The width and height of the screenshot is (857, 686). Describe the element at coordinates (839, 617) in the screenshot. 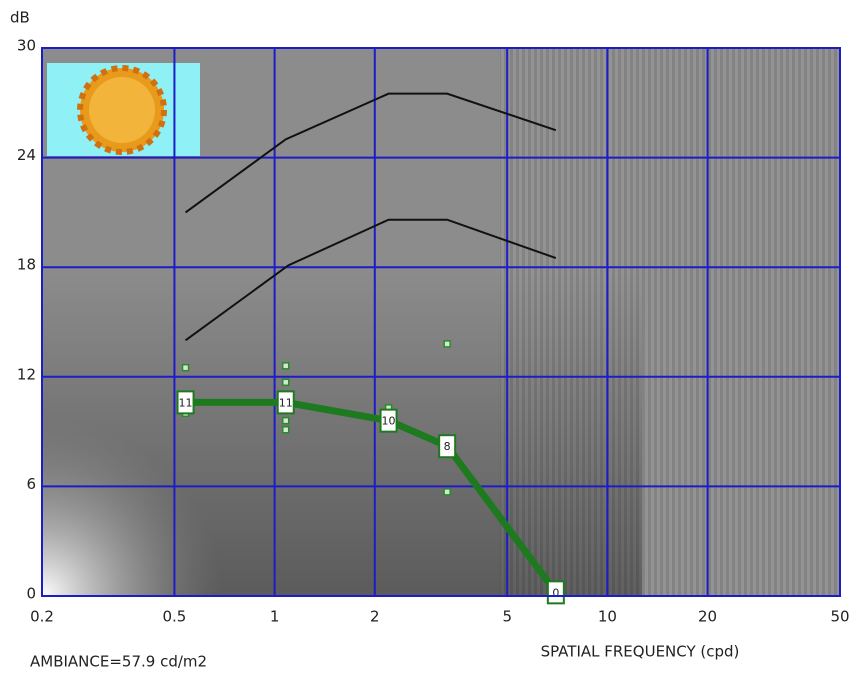

I see `x-tick-label: 50` at that location.